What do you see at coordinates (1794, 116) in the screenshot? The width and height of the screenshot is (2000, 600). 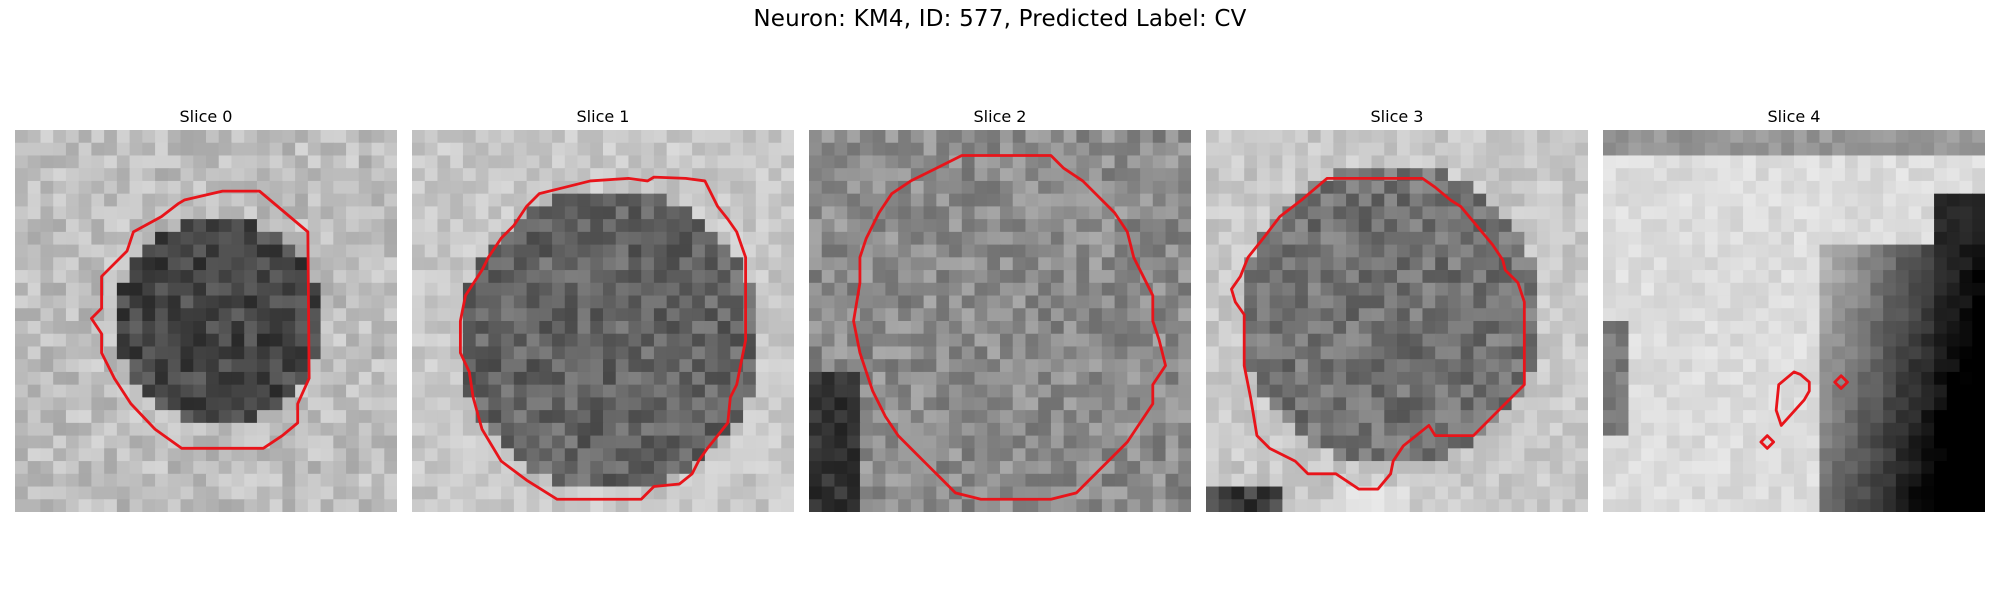 I see `slice-title: Slice 4` at bounding box center [1794, 116].